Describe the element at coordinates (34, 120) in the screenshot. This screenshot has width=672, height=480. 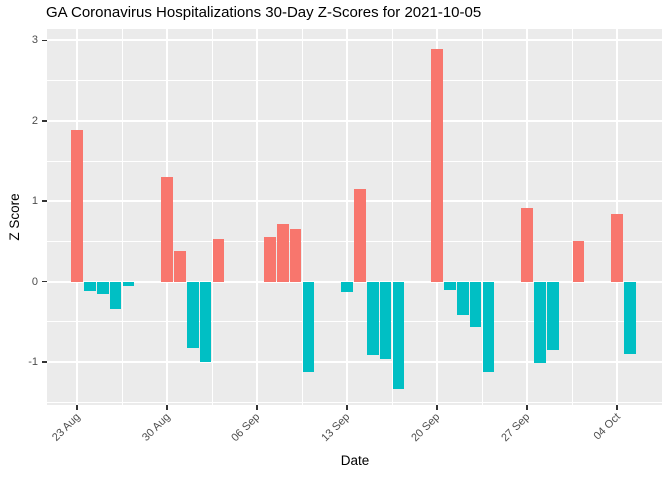
I see `y-tick-label: 2` at that location.